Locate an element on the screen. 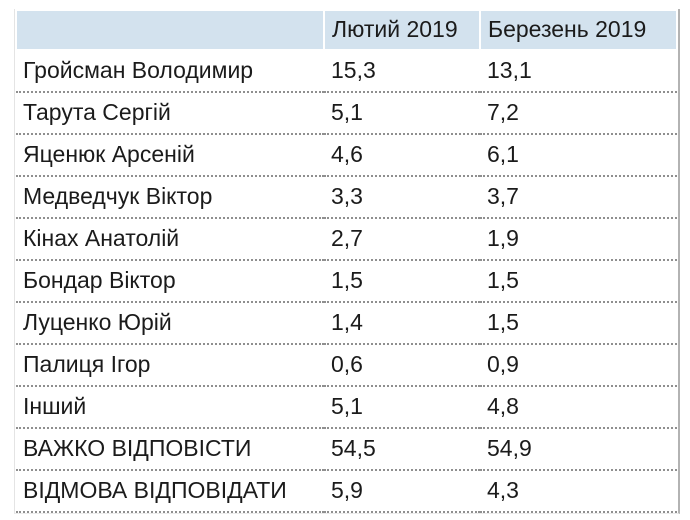  march-value-cell: 4,8 is located at coordinates (578, 407).